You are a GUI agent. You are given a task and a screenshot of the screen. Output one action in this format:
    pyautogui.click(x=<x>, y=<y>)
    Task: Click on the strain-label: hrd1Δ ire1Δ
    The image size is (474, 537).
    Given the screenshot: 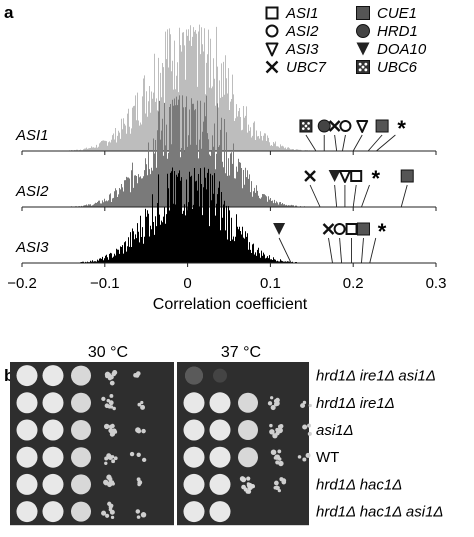 What is the action you would take?
    pyautogui.click(x=355, y=403)
    